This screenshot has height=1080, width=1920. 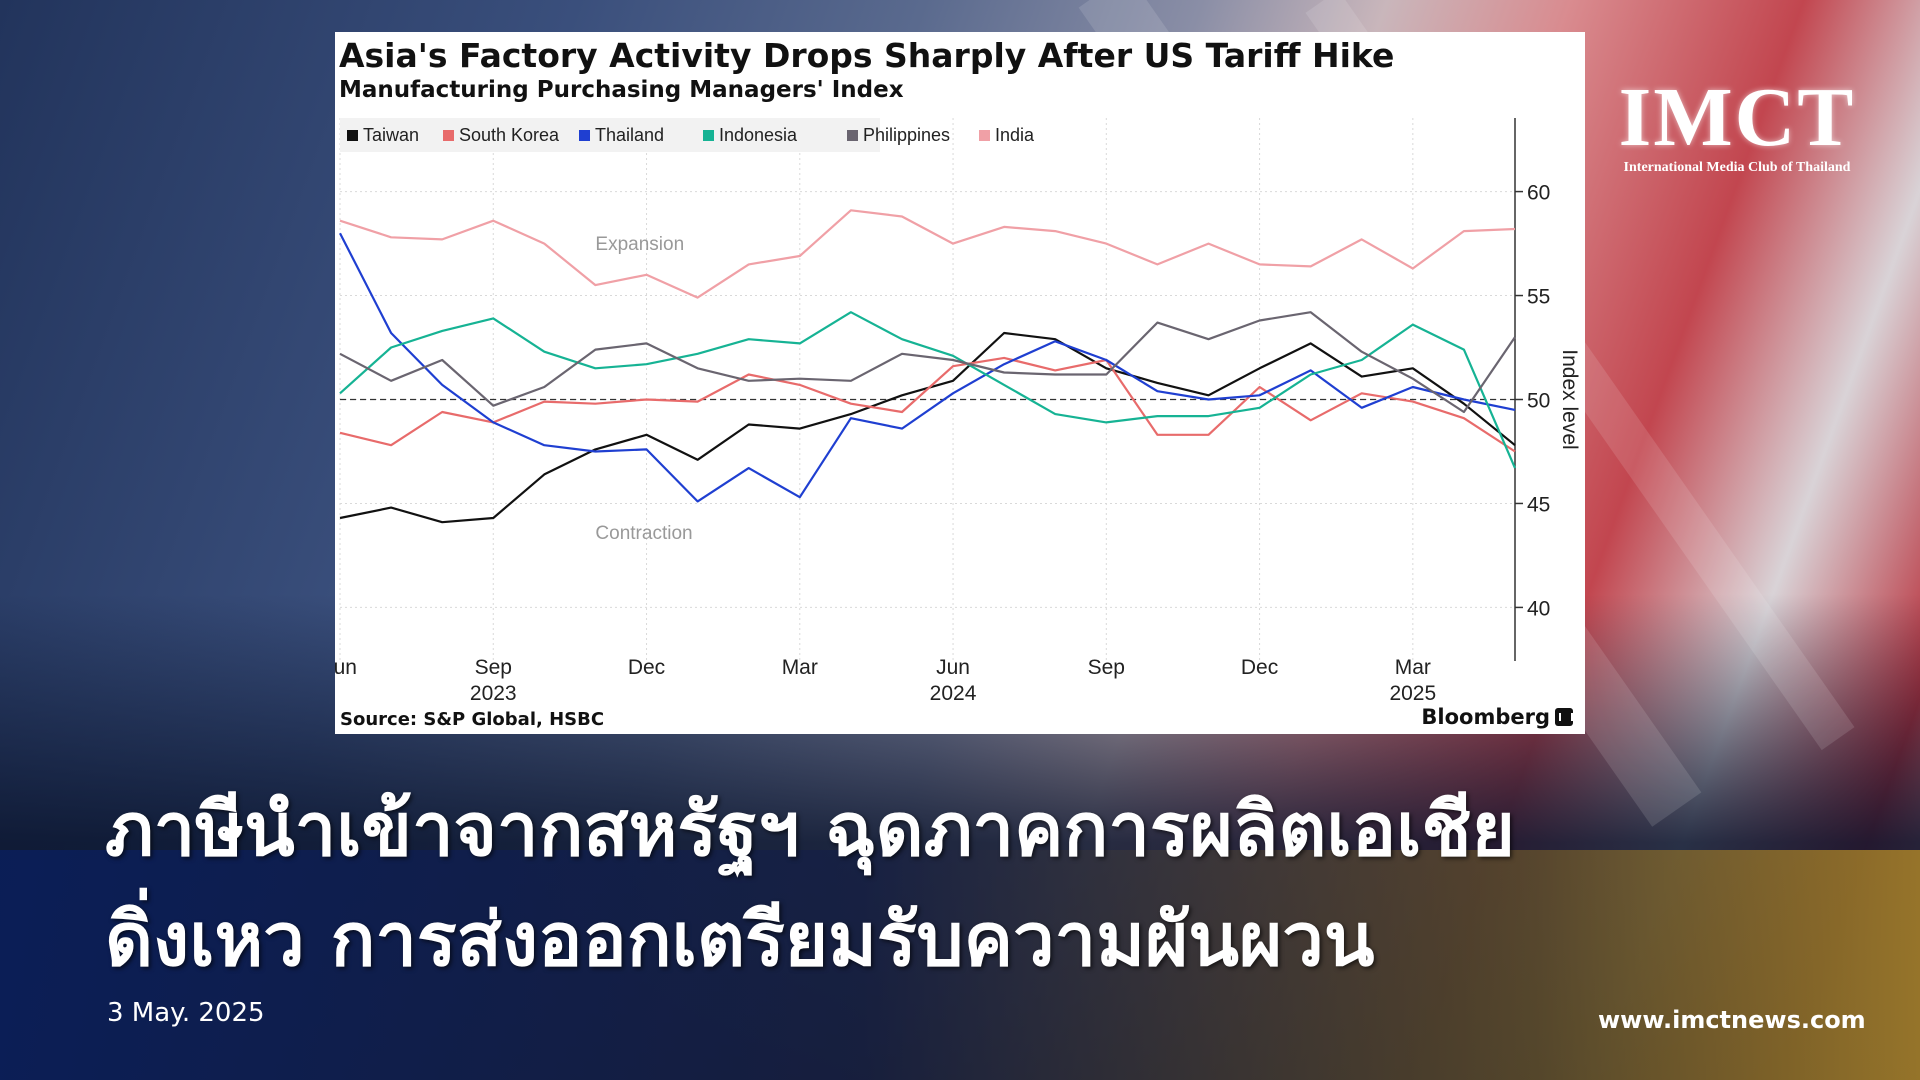 What do you see at coordinates (740, 940) in the screenshot?
I see `headline-line-2: ดิ่งเหว การส่งออกเตรียมรับความผันผวน` at bounding box center [740, 940].